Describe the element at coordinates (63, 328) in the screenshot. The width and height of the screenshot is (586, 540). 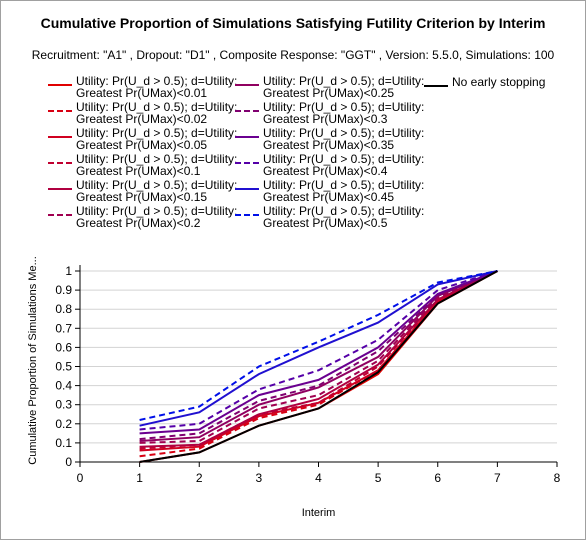
I see `y-tick-label: 0.7` at that location.